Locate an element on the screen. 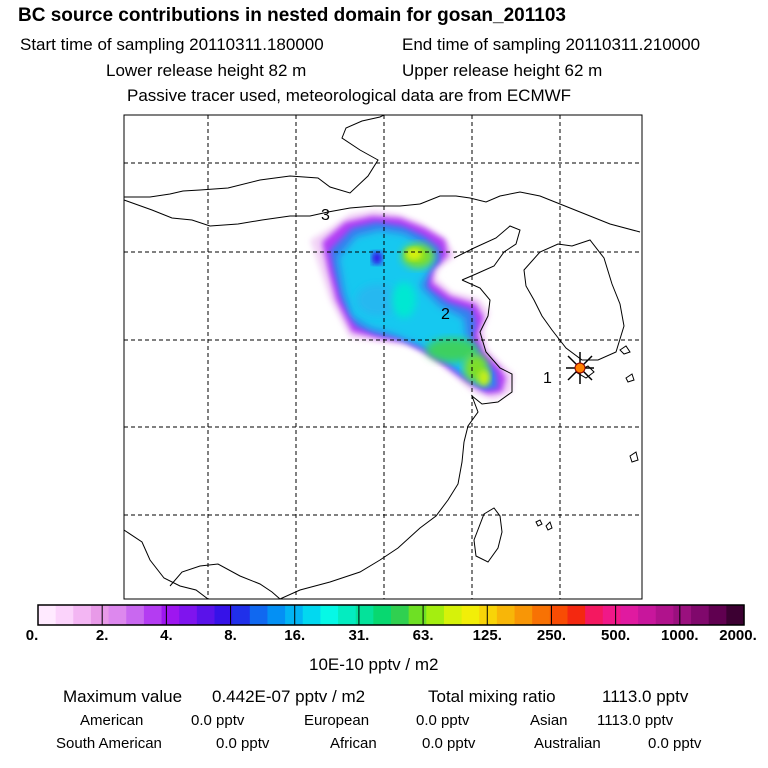  colorbar-tick-label: 2. is located at coordinates (102, 635).